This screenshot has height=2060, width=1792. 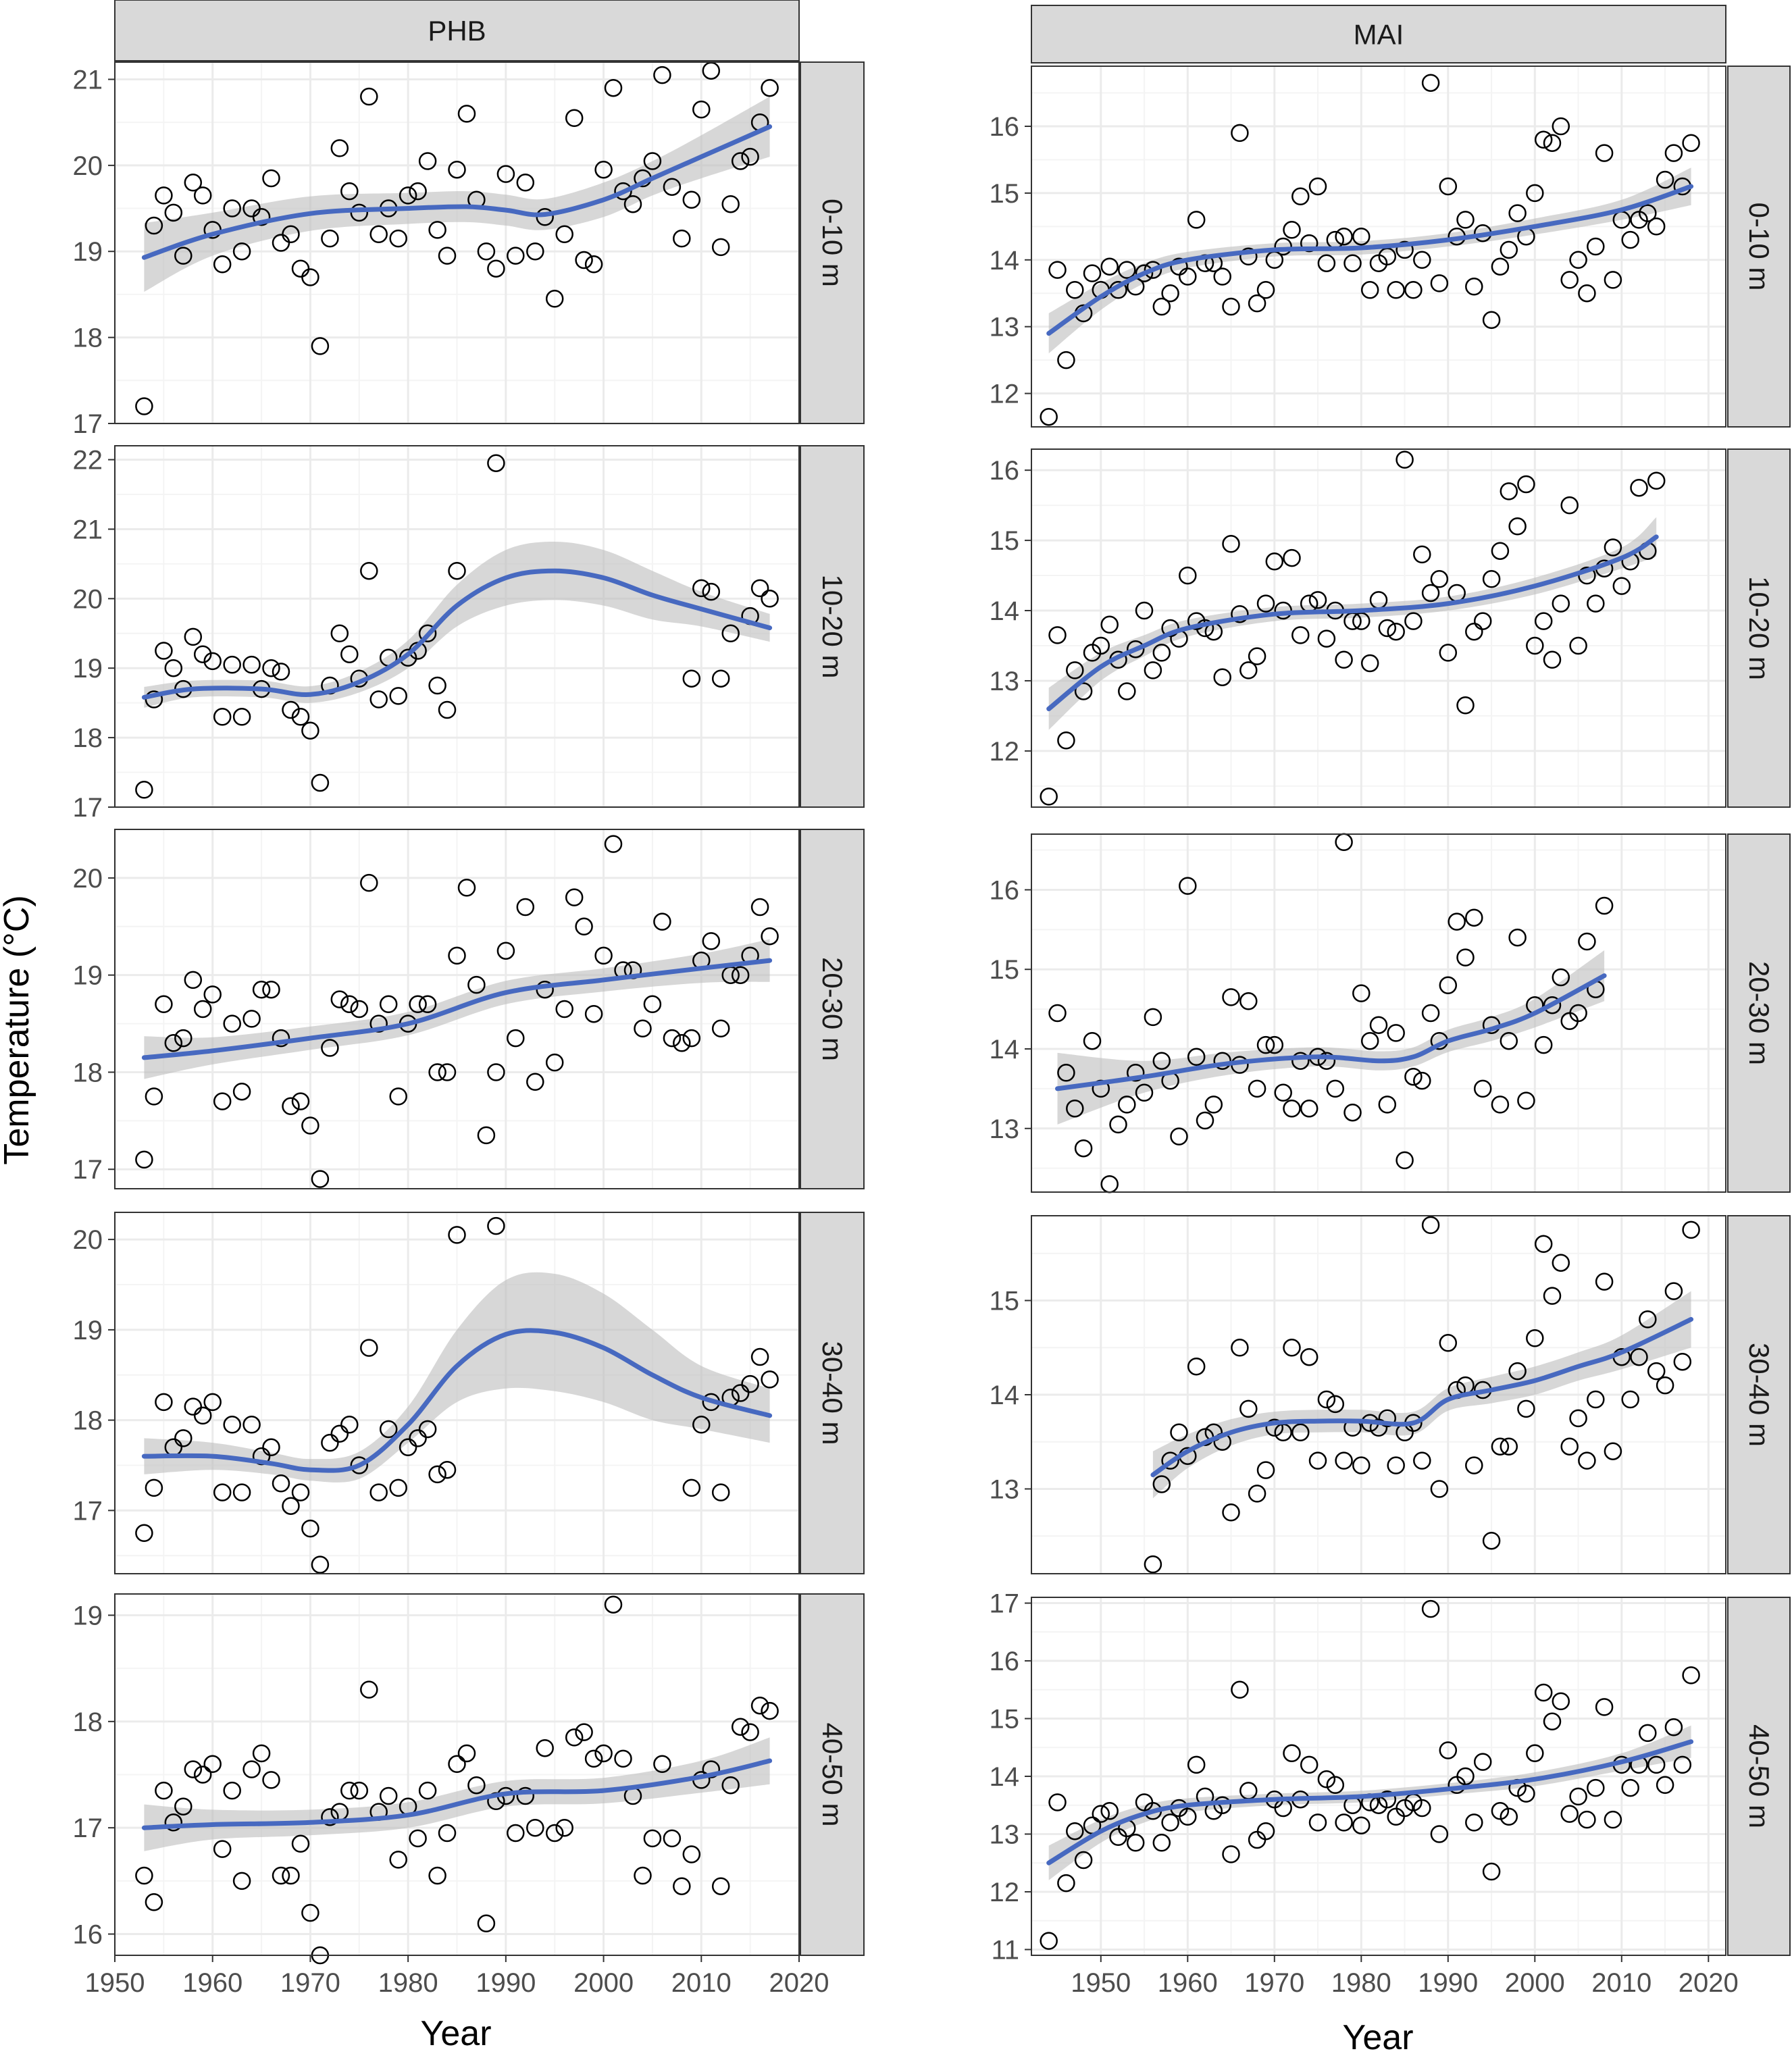 What do you see at coordinates (1005, 194) in the screenshot?
I see `y-tick-label: 15` at bounding box center [1005, 194].